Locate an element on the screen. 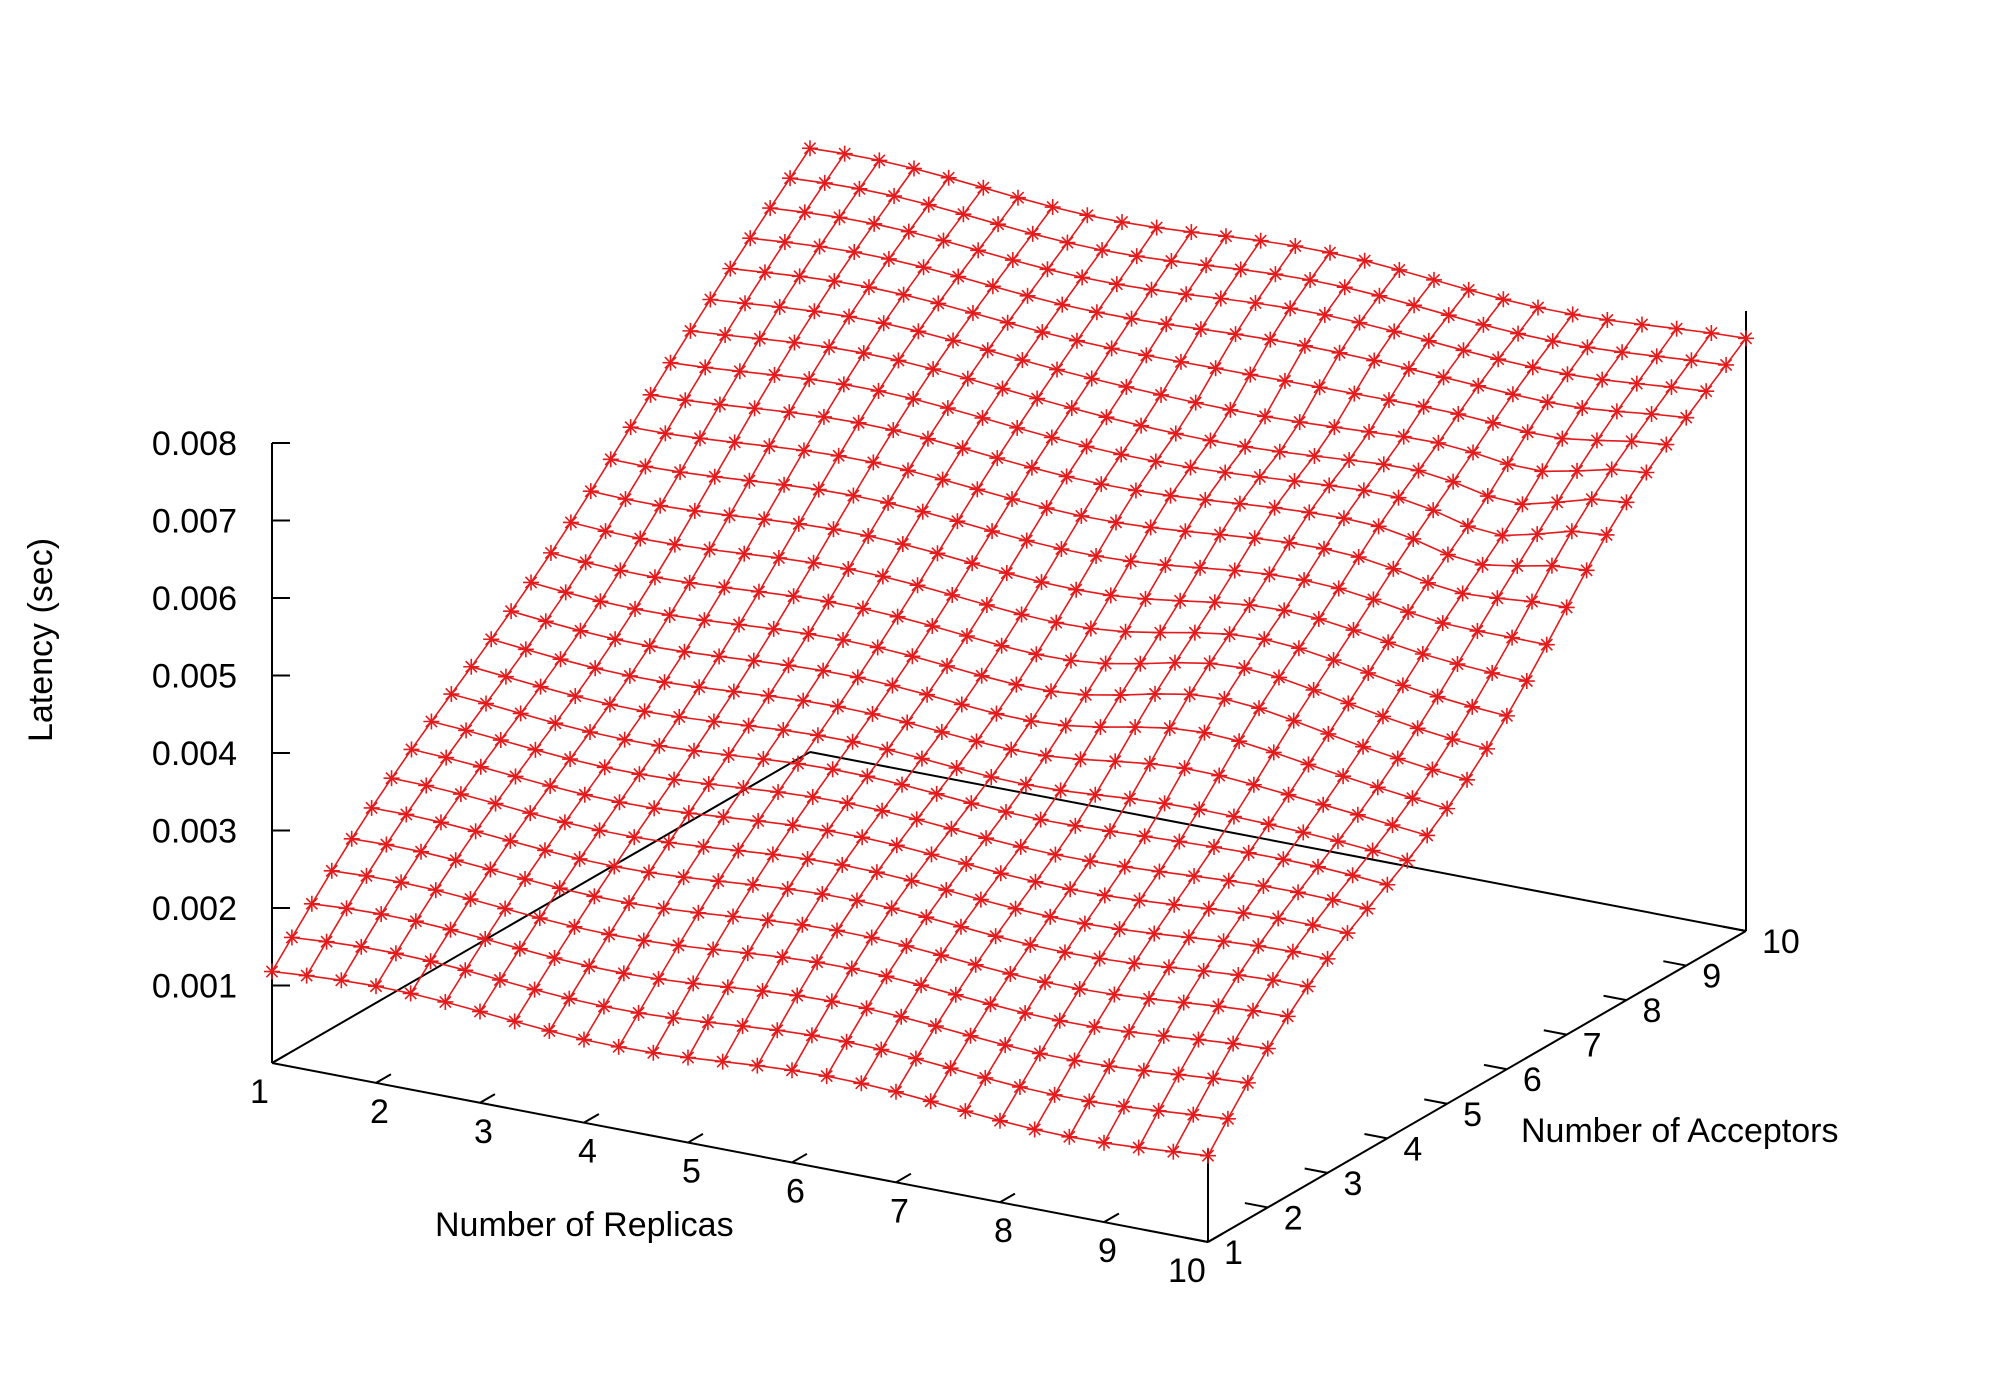 This screenshot has width=2000, height=1400. x-tick-label: 6 is located at coordinates (795, 1191).